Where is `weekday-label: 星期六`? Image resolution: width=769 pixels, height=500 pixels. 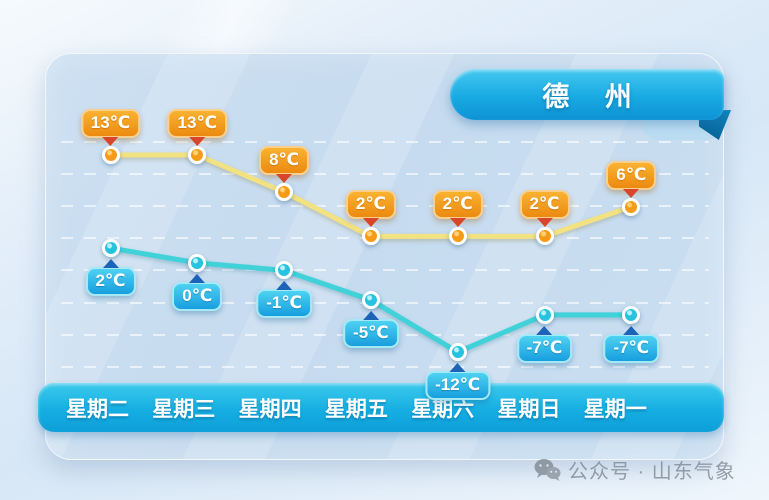
weekday-label: 星期六 is located at coordinates (443, 409).